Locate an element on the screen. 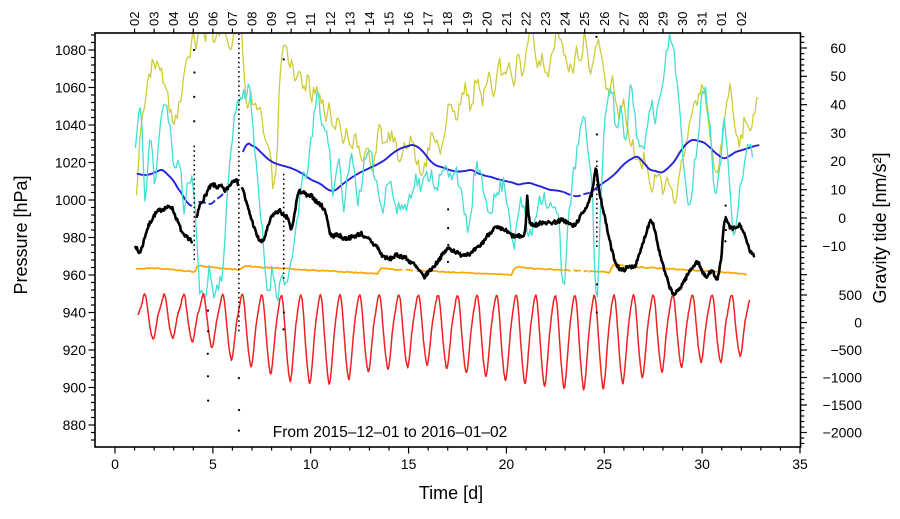  svg-text: 35 is located at coordinates (800, 464).